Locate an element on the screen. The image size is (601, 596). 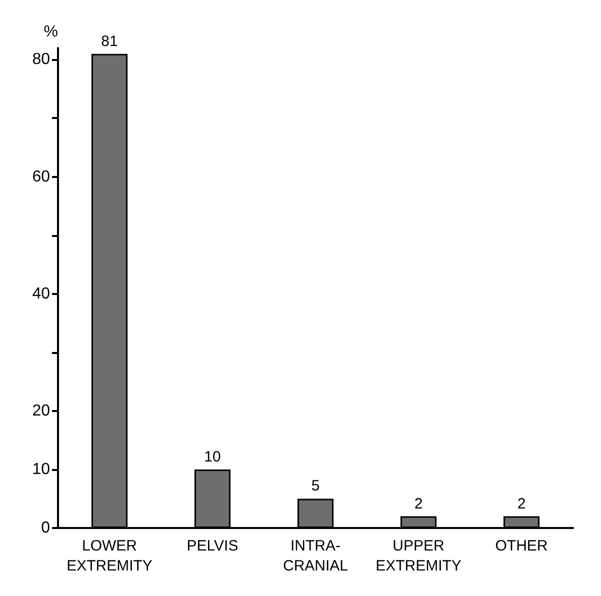
data-label: 10 is located at coordinates (212, 457).